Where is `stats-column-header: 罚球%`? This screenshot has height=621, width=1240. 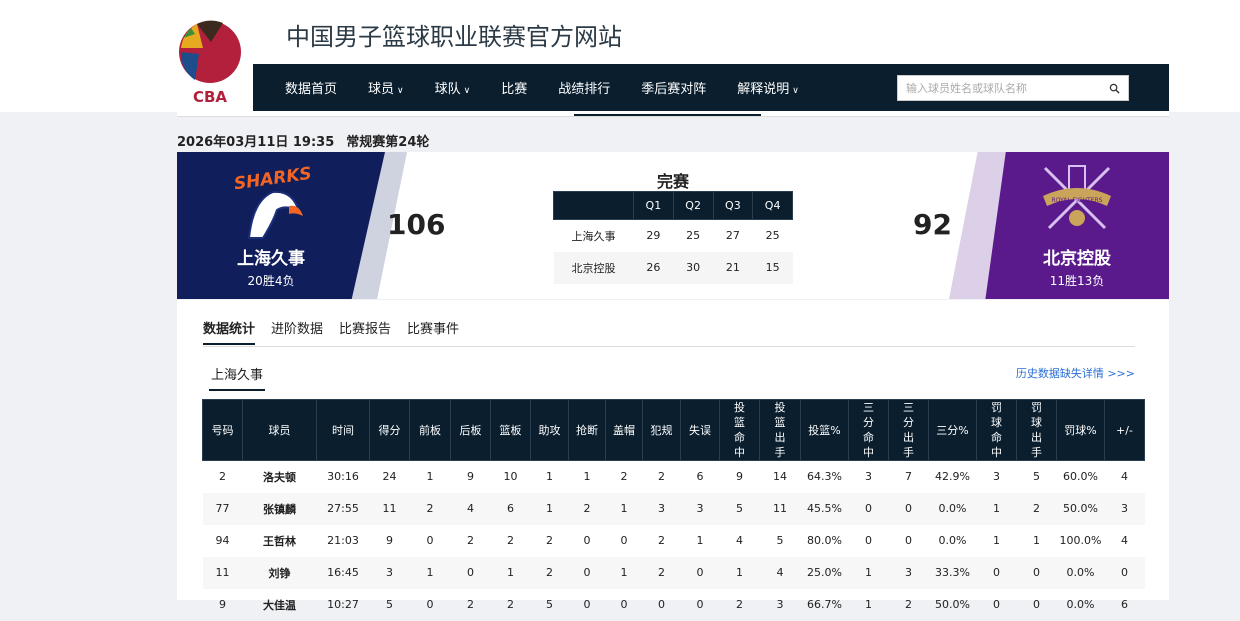
stats-column-header: 罚球% is located at coordinates (1080, 430).